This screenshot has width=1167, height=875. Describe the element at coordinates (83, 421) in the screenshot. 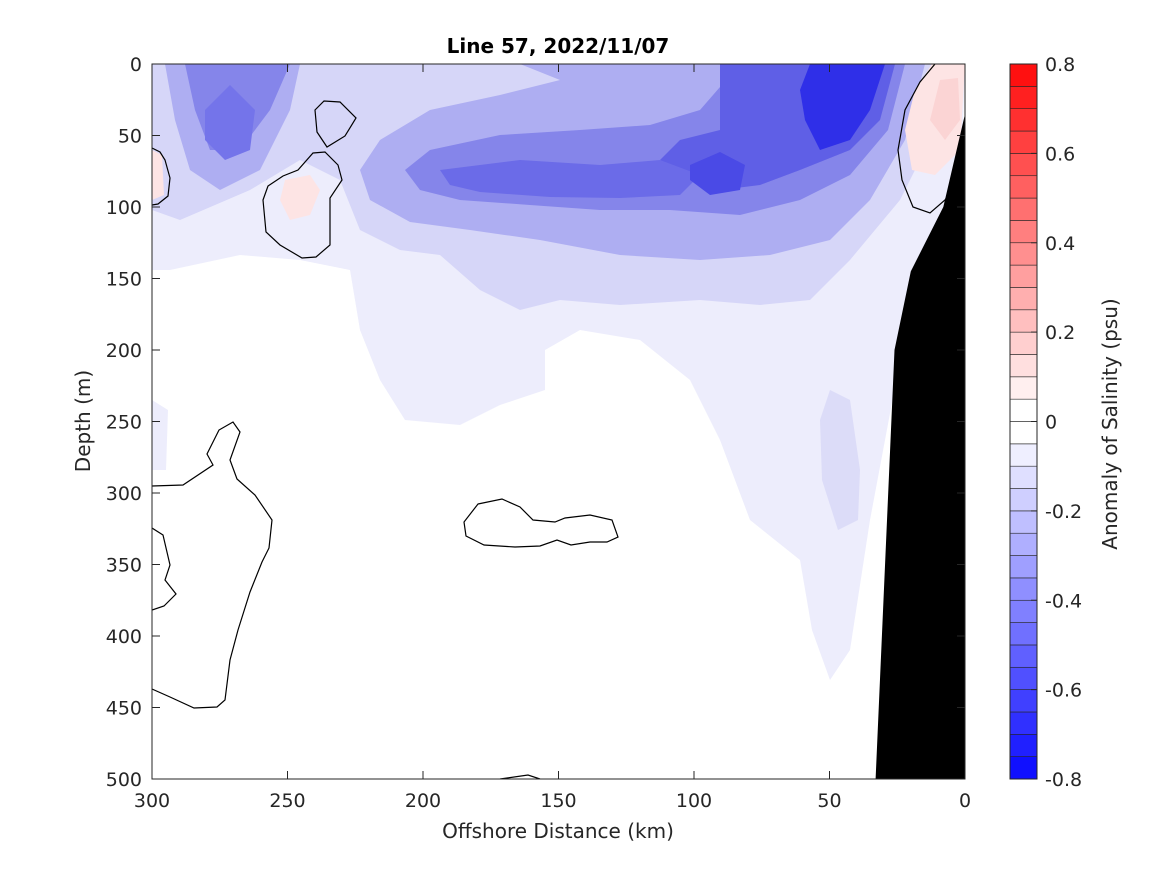

I see `y-axis-label: Depth (m)` at that location.